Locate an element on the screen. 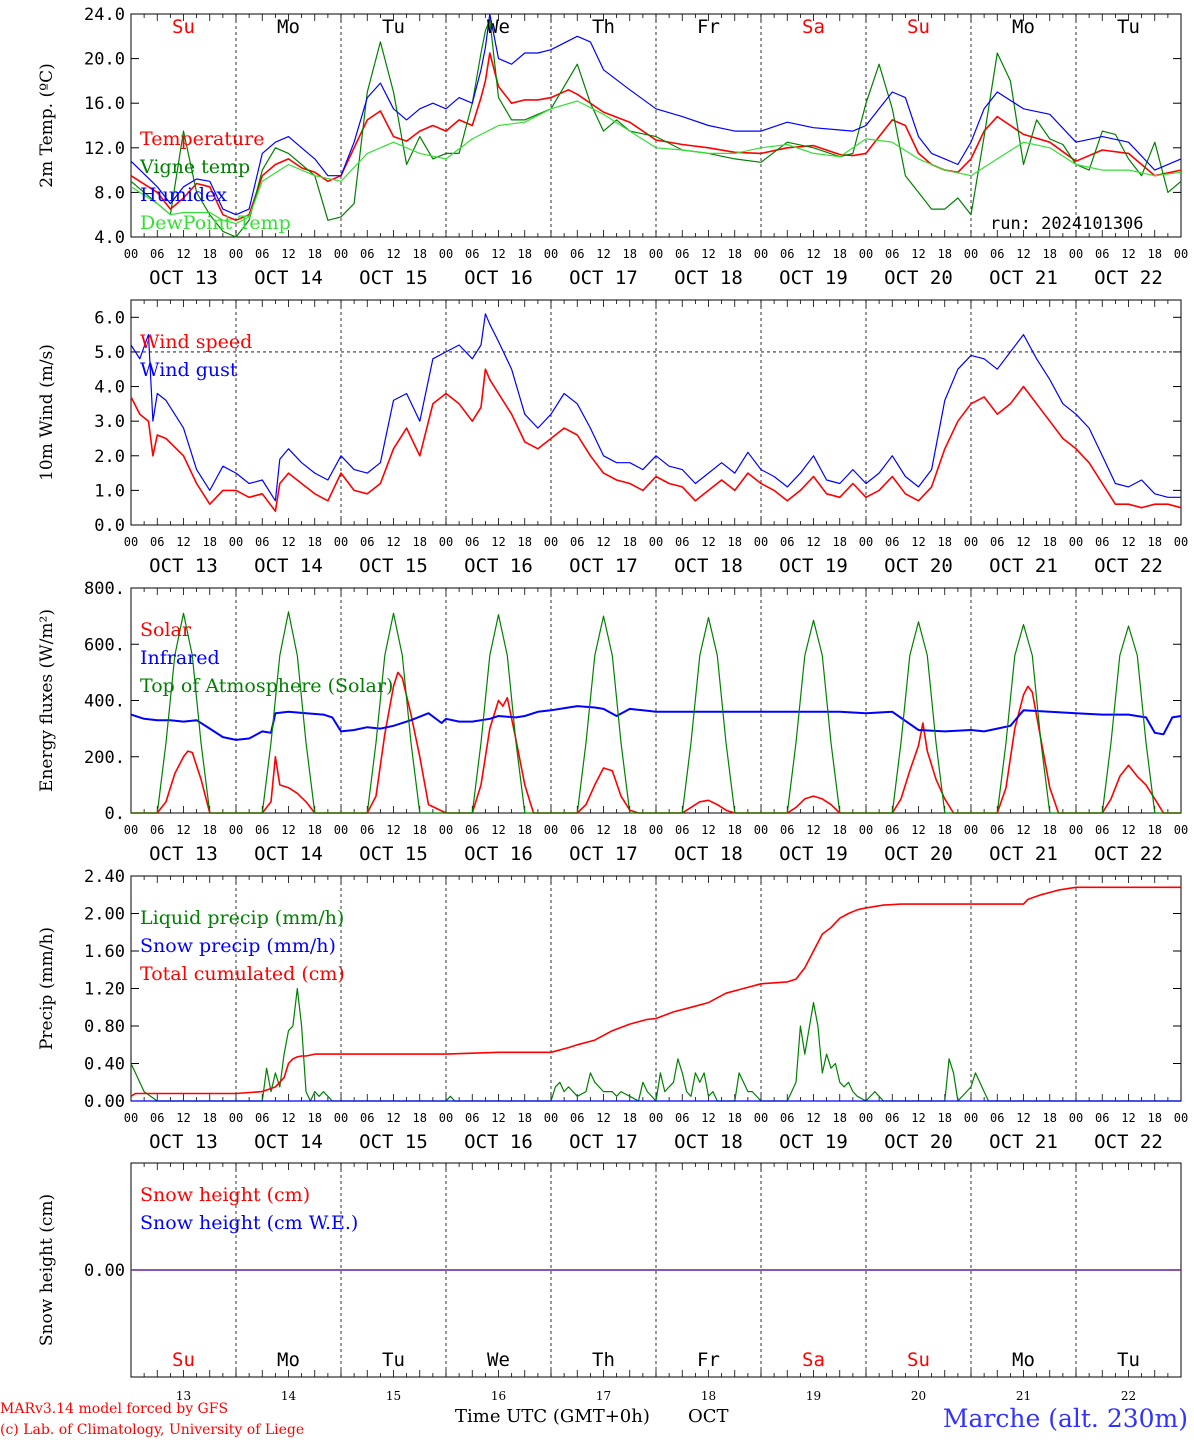 The width and height of the screenshot is (1194, 1440). series-line-vigne-temp is located at coordinates (656, 128).